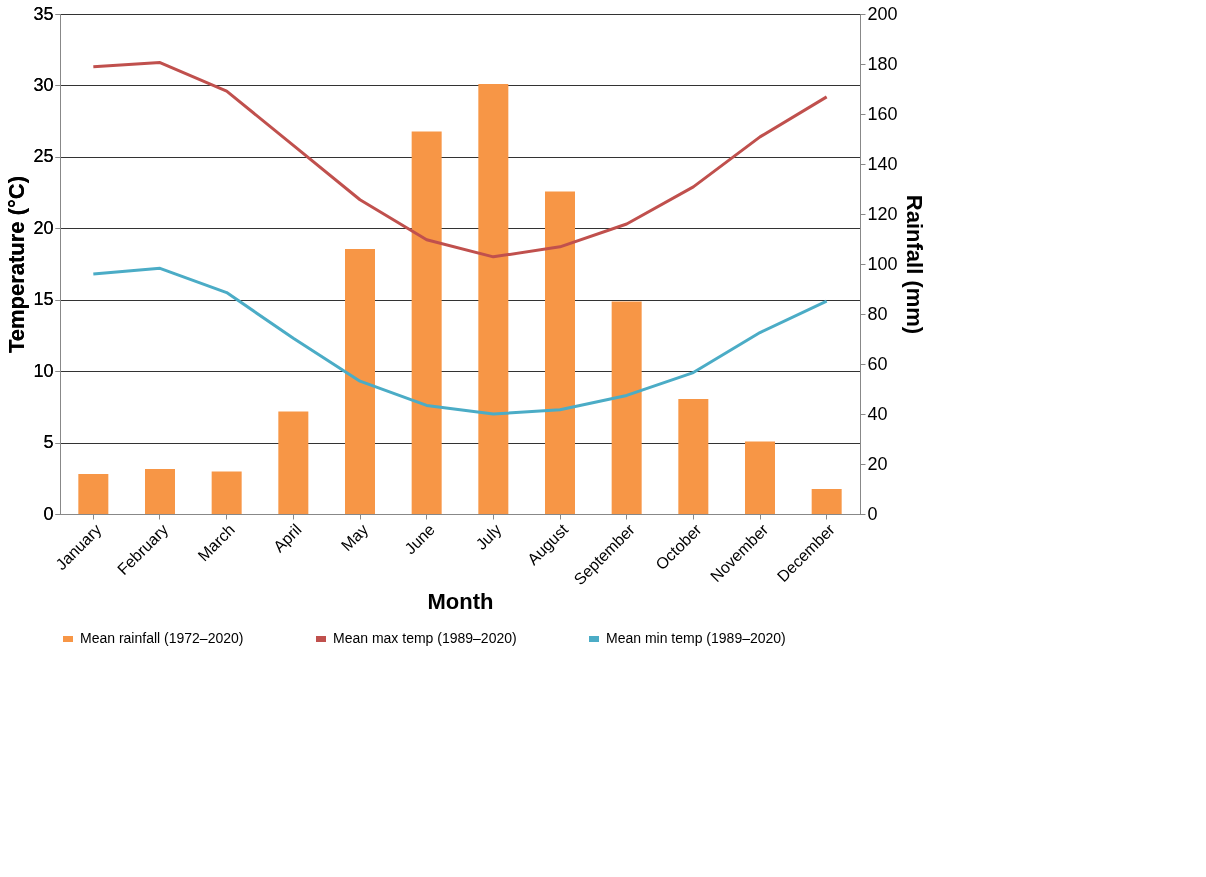  What do you see at coordinates (354, 537) in the screenshot?
I see `x-tick-label: May` at bounding box center [354, 537].